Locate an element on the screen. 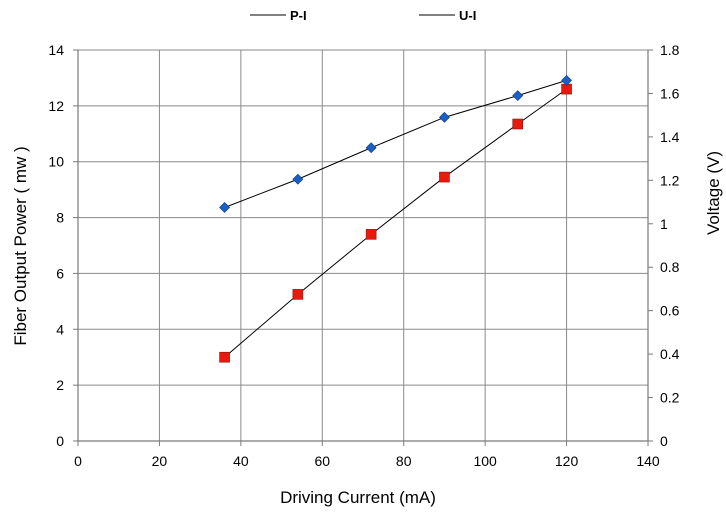 The image size is (726, 513). y-left-tick-label: 4 is located at coordinates (60, 329).